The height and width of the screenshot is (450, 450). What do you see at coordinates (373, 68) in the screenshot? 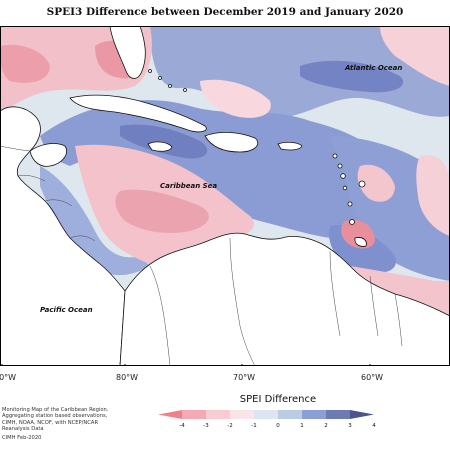
I see `label-atlantic-ocean: Atlantic Ocean` at bounding box center [373, 68].